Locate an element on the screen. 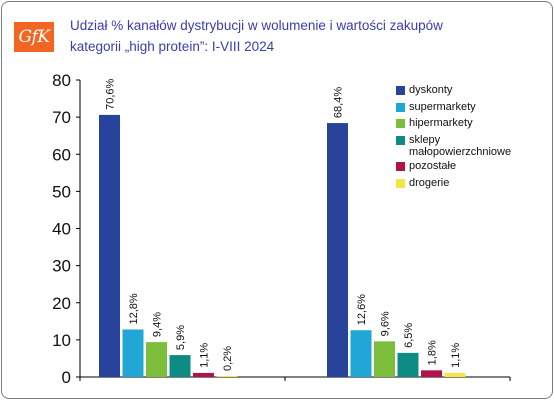 The width and height of the screenshot is (554, 400). data-label: 5,9% is located at coordinates (181, 337).